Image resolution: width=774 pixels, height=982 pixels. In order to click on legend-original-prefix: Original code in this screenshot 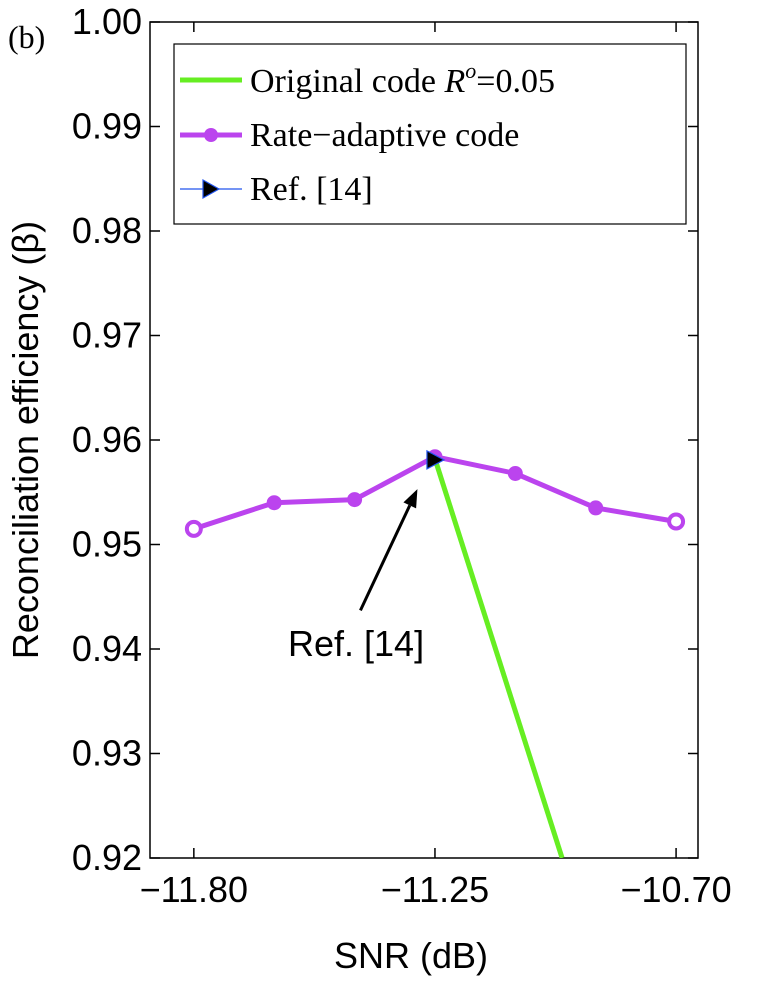, I will do `click(347, 81)`.